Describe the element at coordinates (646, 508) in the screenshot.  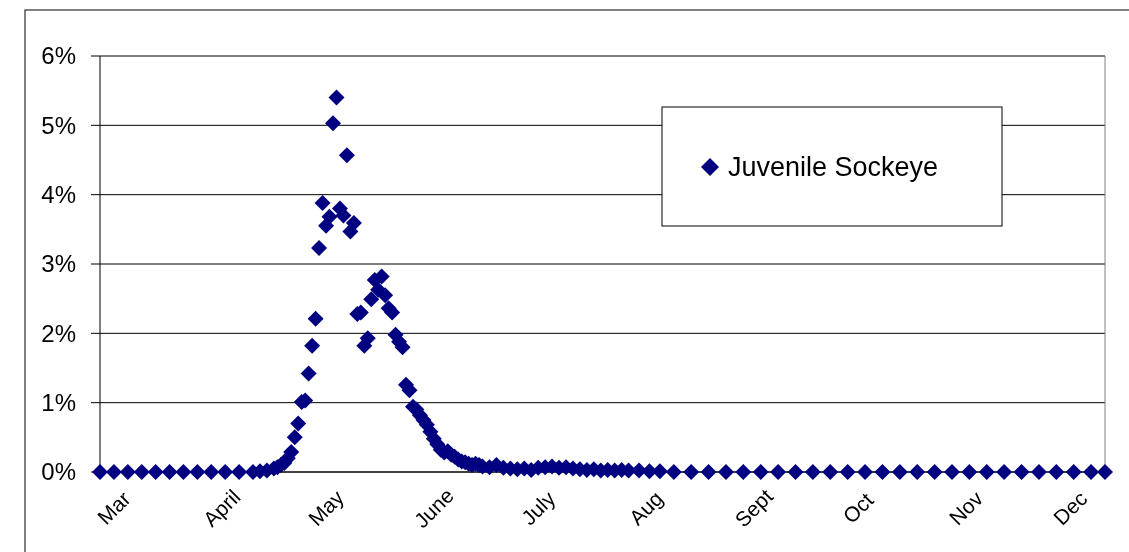
I see `x-tick-label: Aug` at that location.